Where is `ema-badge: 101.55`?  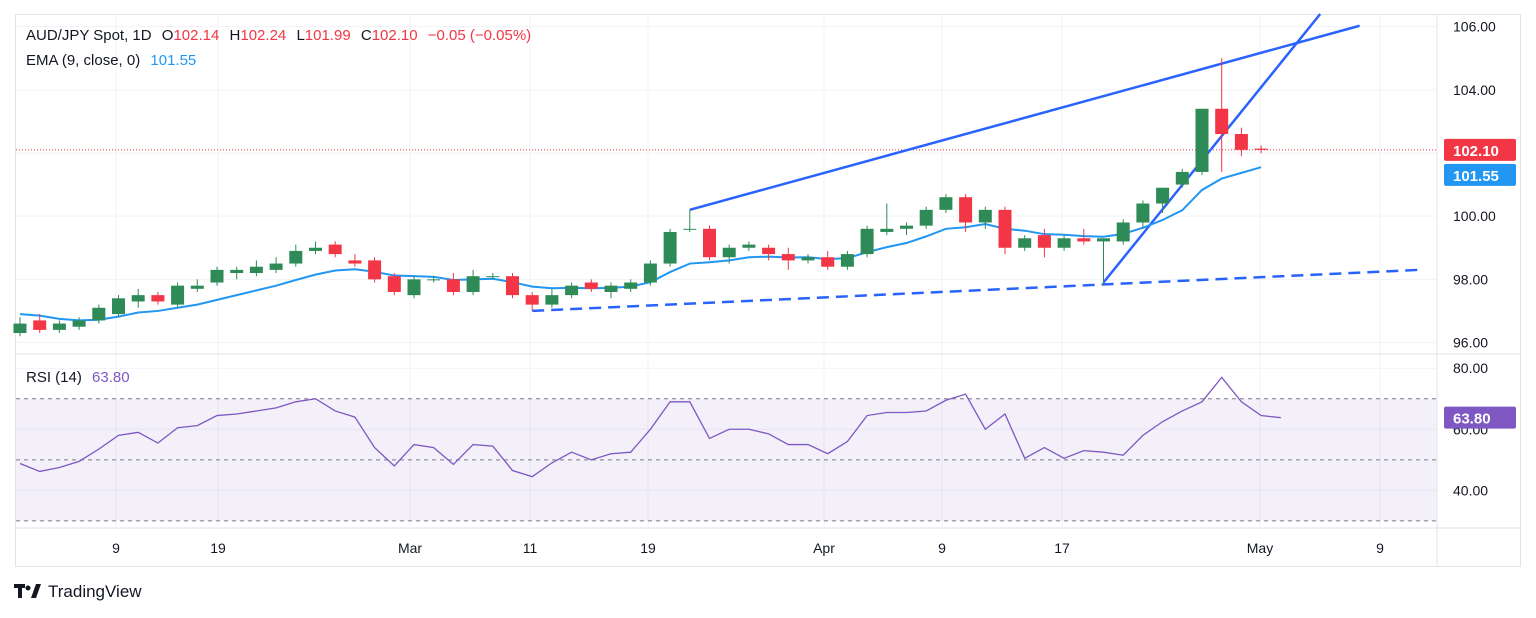 ema-badge: 101.55 is located at coordinates (1476, 176).